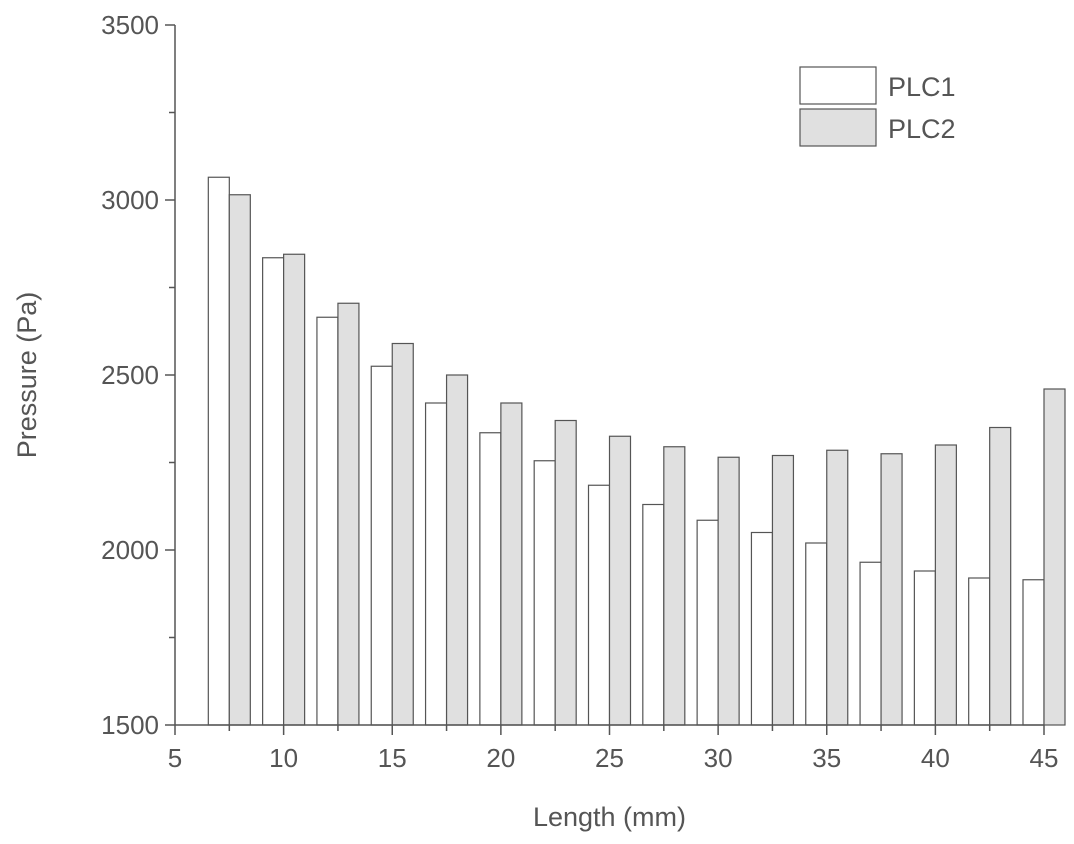  What do you see at coordinates (175, 758) in the screenshot?
I see `x-tick-label: 5` at bounding box center [175, 758].